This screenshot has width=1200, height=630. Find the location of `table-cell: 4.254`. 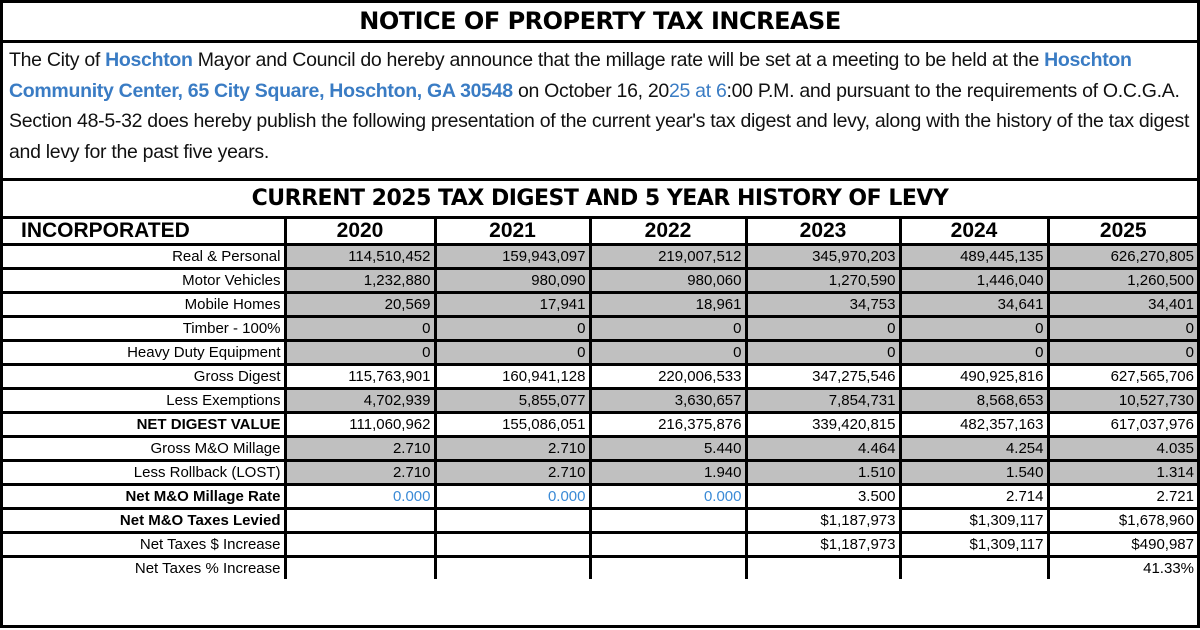

table-cell: 4.254 is located at coordinates (974, 448).